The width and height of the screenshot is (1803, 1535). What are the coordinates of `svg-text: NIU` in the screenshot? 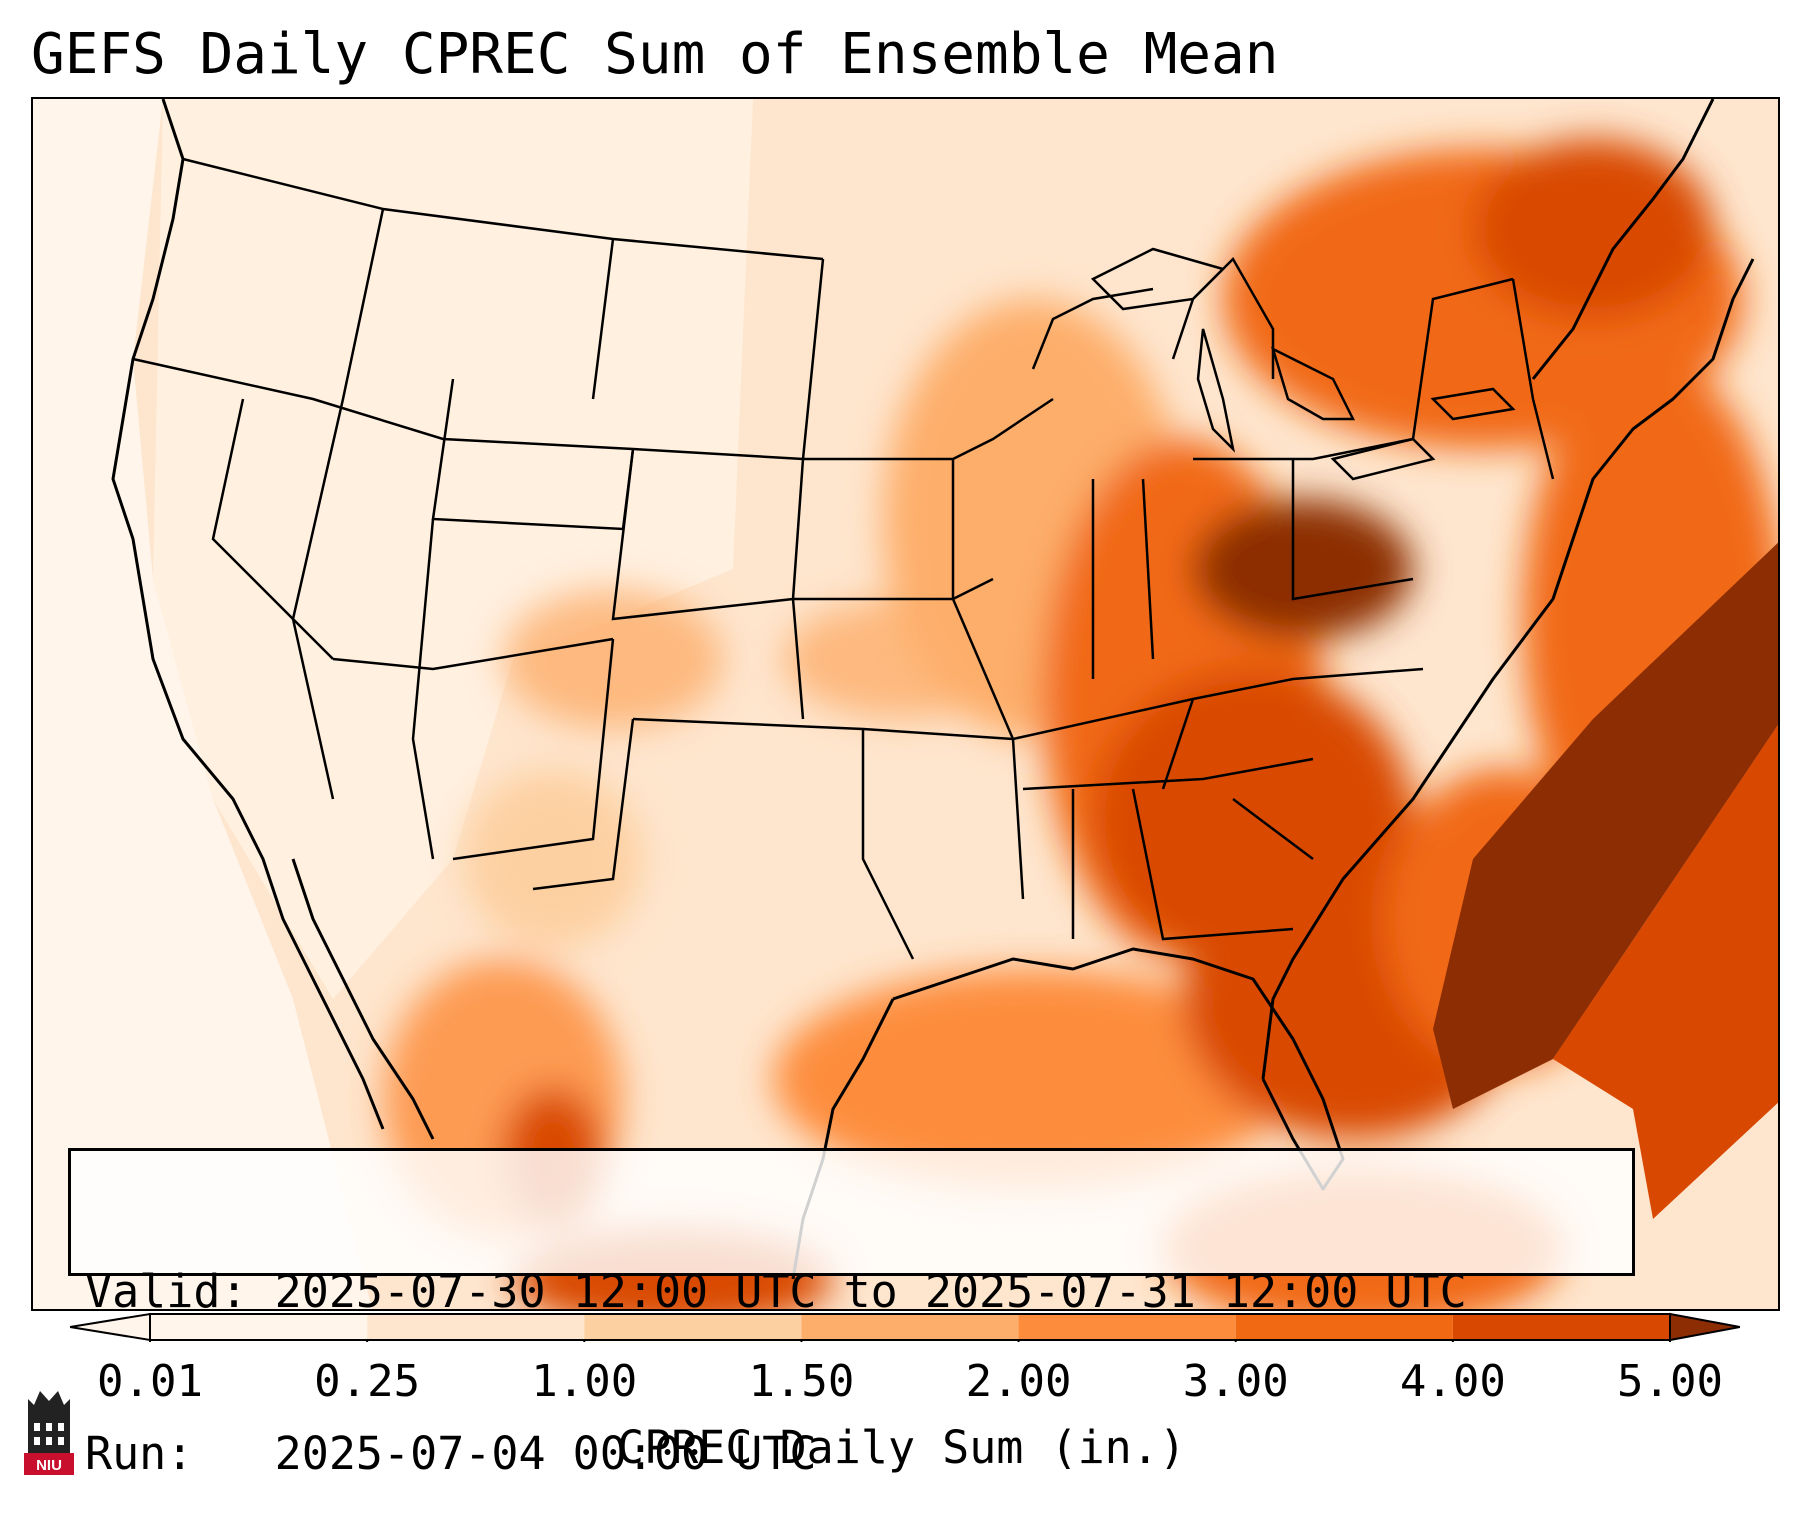 It's located at (49, 1465).